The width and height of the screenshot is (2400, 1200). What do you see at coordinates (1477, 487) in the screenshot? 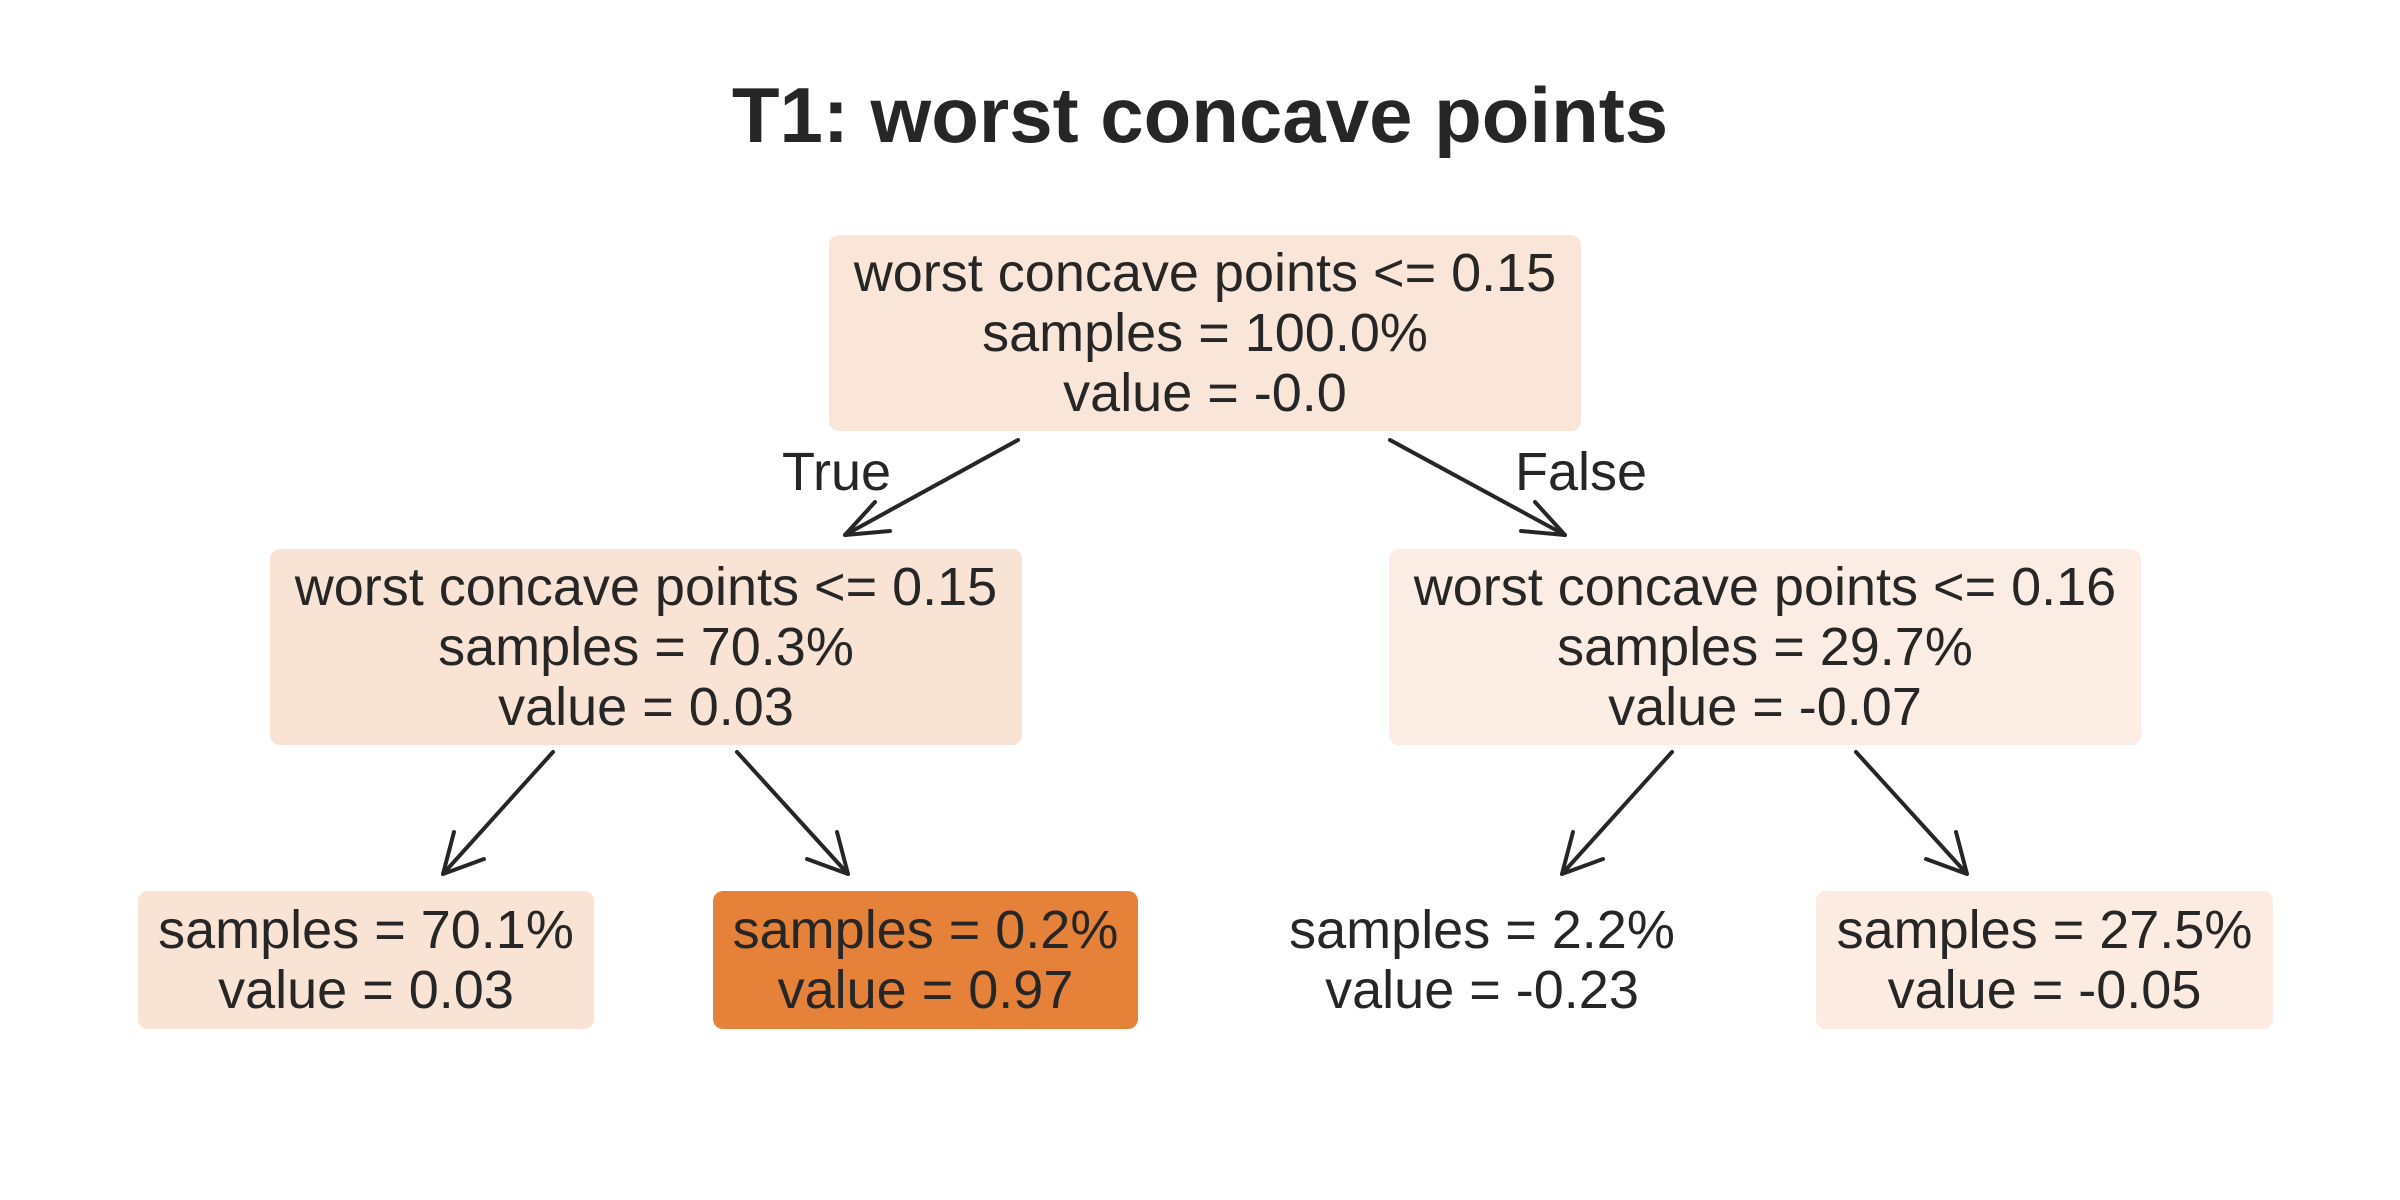
I see `edge-root-right` at bounding box center [1477, 487].